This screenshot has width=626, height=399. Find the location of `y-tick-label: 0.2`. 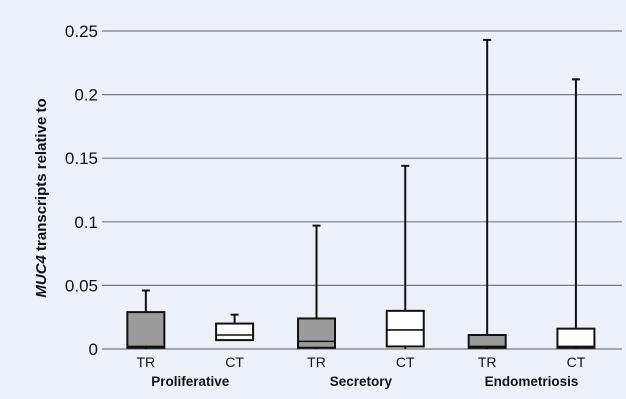

y-tick-label: 0.2 is located at coordinates (86, 95).